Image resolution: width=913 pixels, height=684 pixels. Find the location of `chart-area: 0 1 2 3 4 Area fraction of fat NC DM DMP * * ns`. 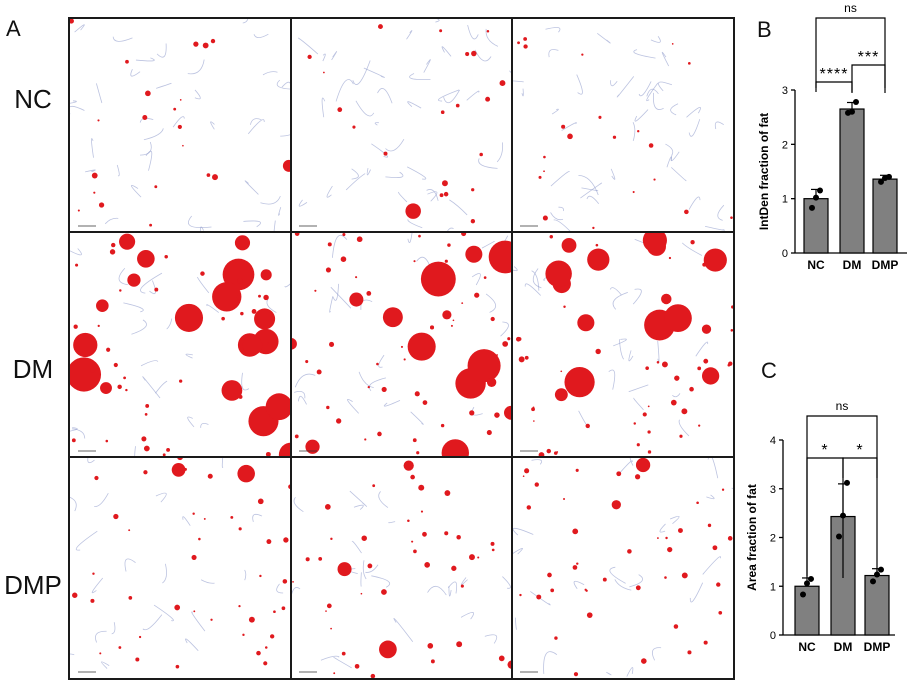

chart-area: 0 1 2 3 4 Area fraction of fat NC DM DMP * * ns is located at coordinates (820, 526).